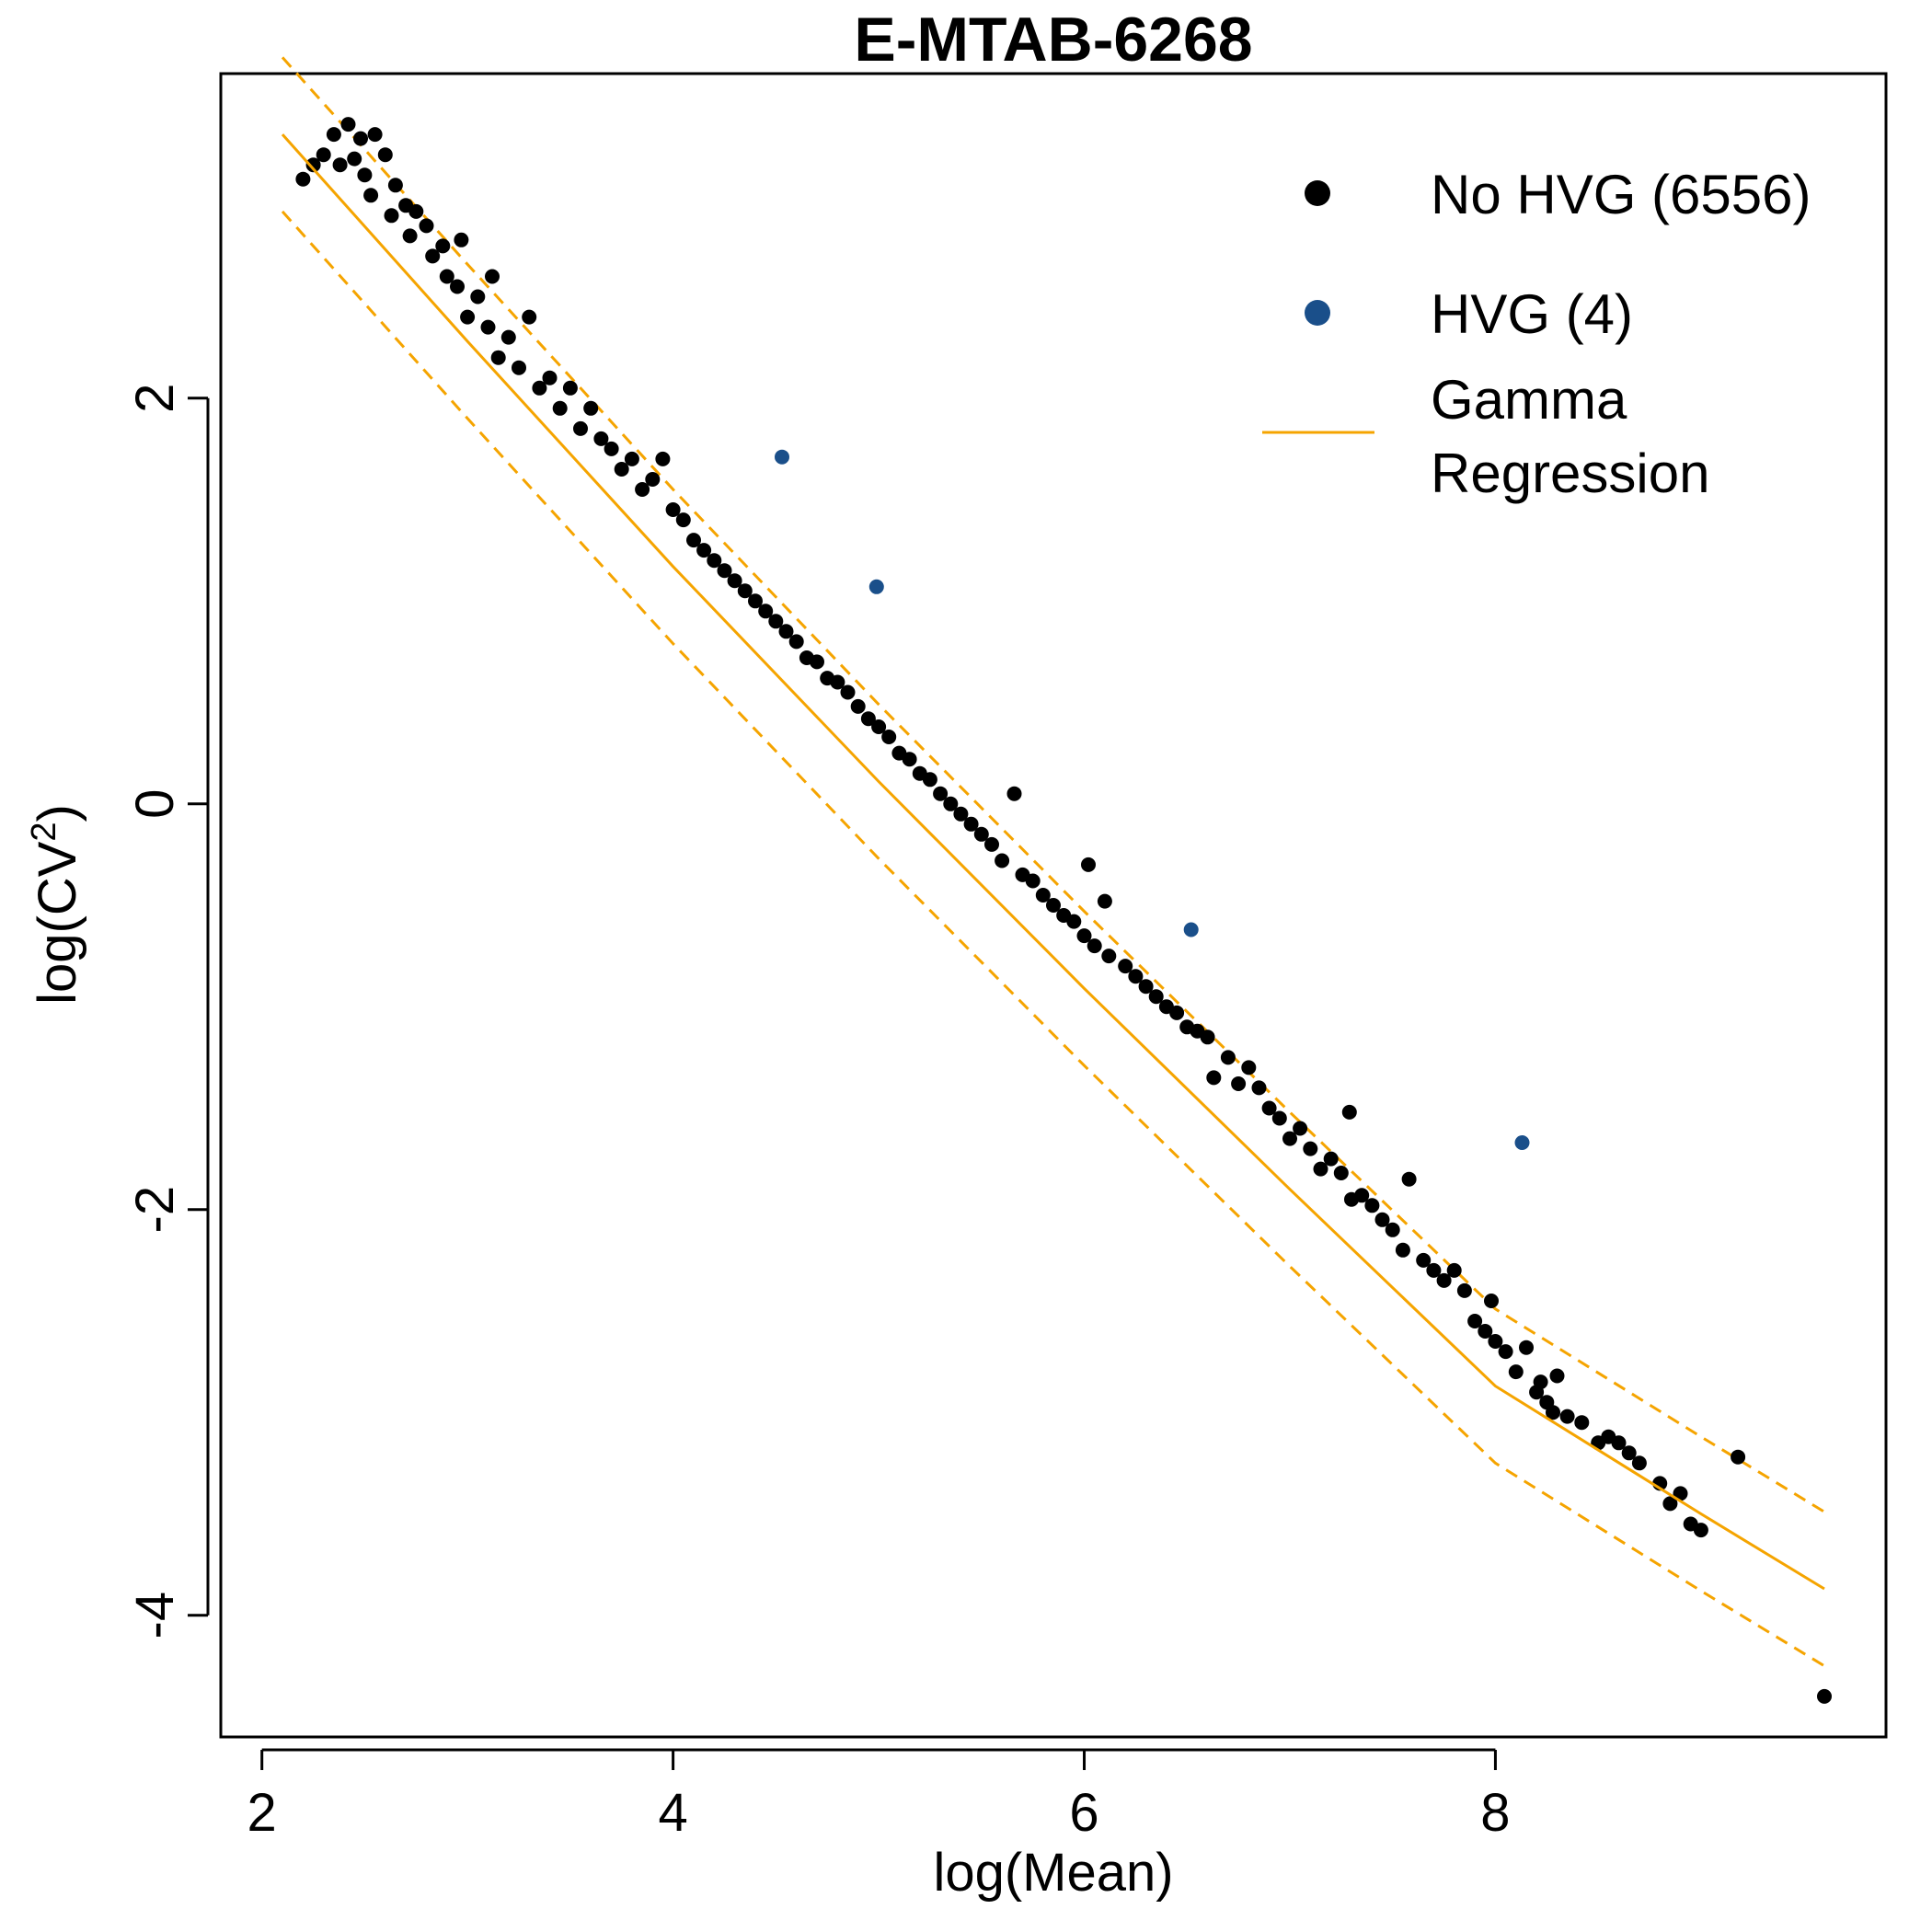 This screenshot has height=1932, width=1932. I want to click on x-tick-label: 4, so click(672, 1813).